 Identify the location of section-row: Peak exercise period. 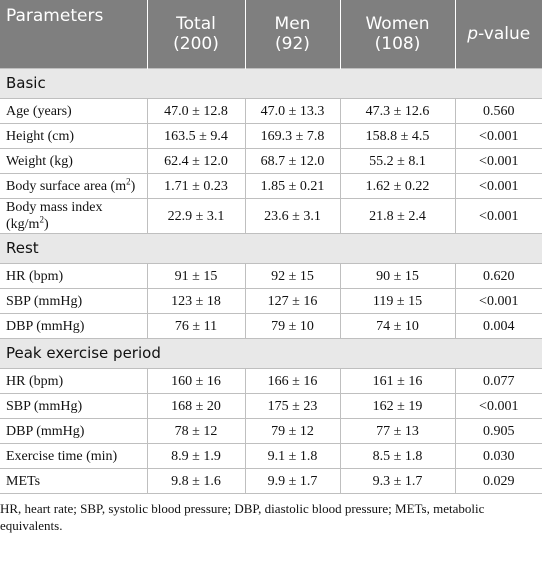
(271, 353).